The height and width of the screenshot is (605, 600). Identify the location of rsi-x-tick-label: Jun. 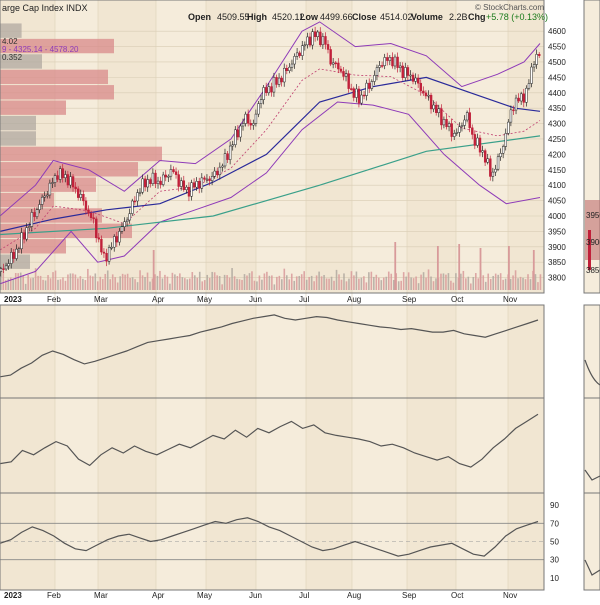
(255, 595).